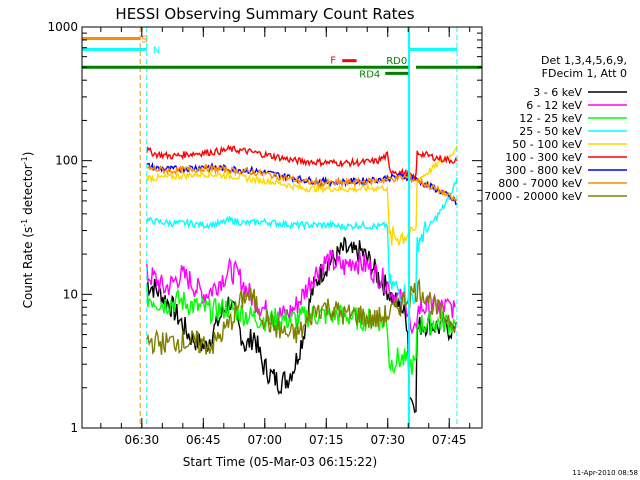 This screenshot has height=480, width=640. Describe the element at coordinates (28, 191) in the screenshot. I see `y-axis-label-mid: detector` at that location.